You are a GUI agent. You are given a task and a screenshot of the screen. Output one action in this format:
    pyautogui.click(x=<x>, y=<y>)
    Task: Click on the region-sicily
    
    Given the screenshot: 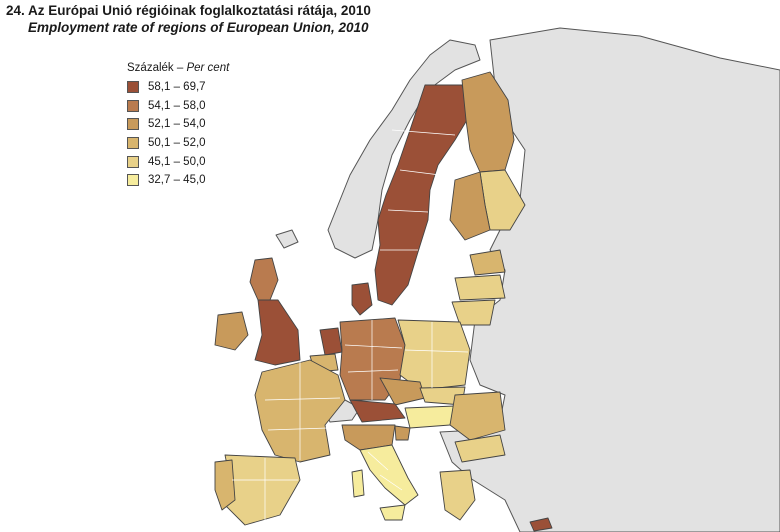 What is the action you would take?
    pyautogui.click(x=392, y=512)
    